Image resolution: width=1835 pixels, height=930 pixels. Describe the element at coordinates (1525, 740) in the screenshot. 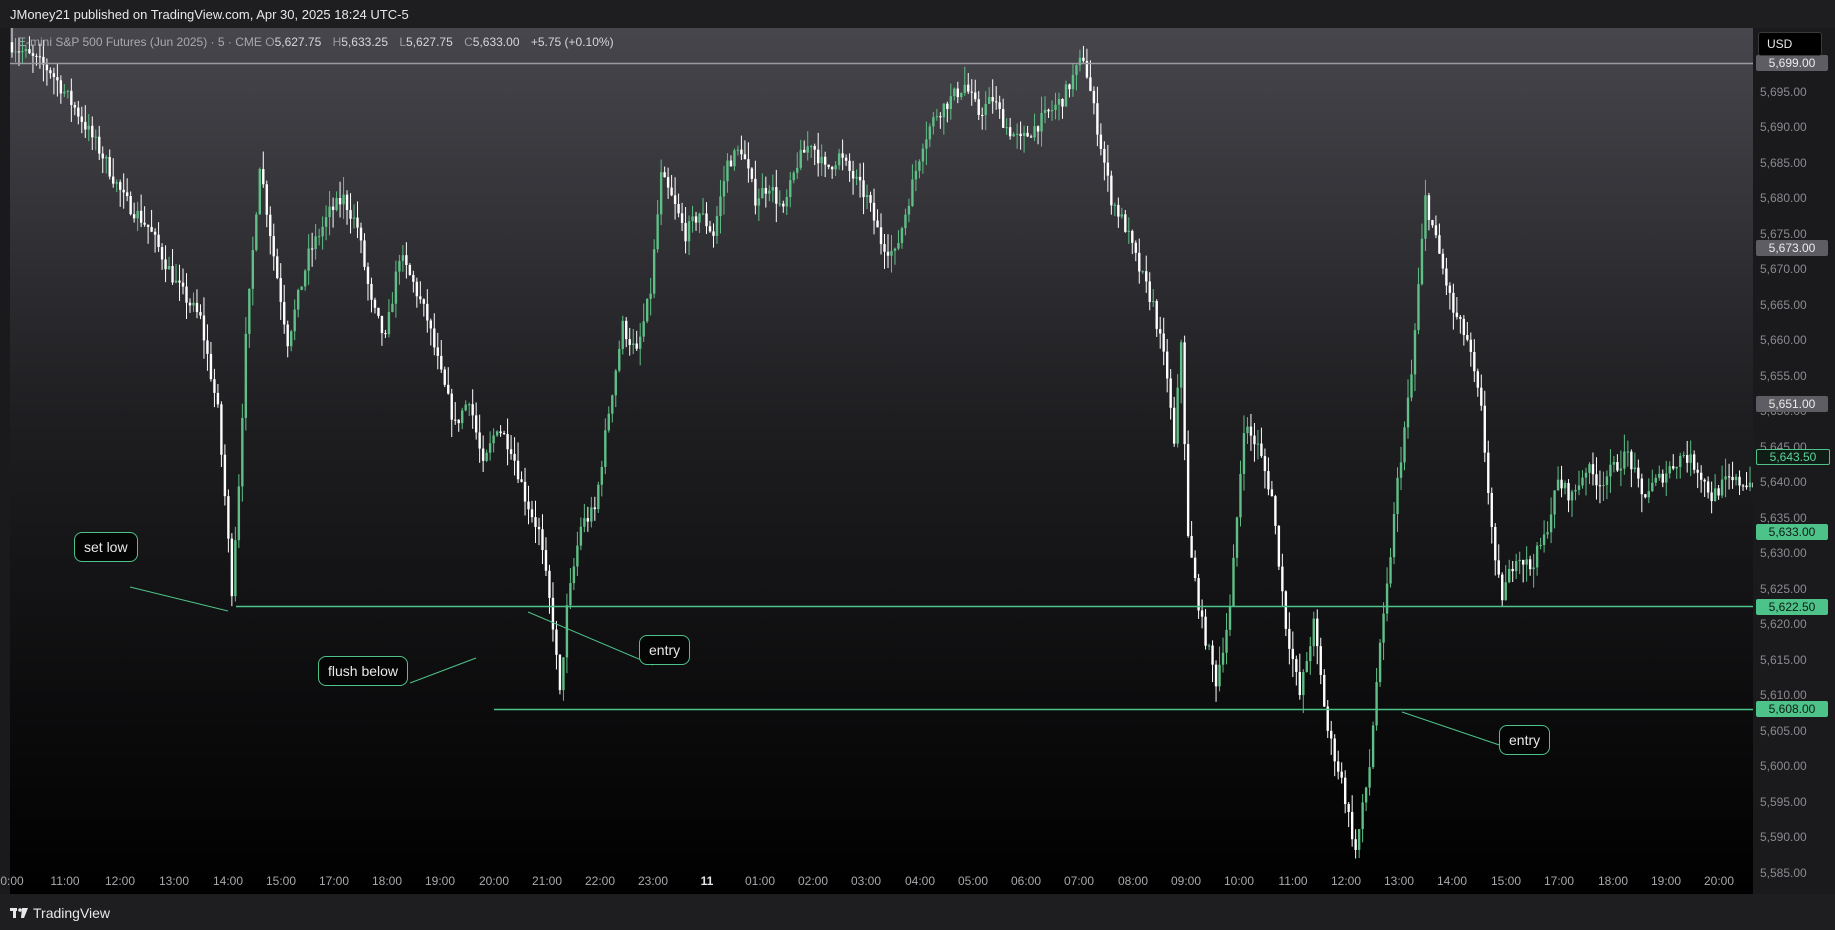

I see `annotation-entry-2: entry` at that location.